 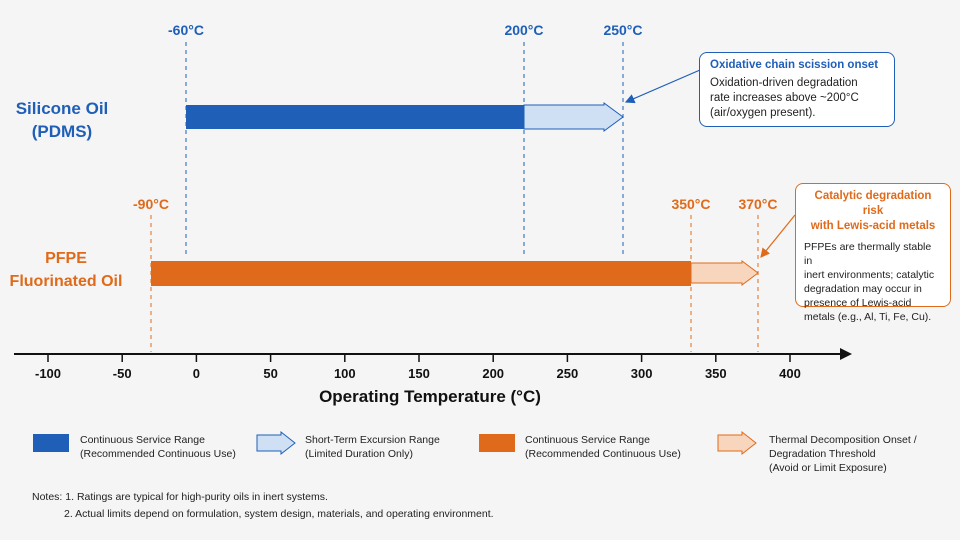 What do you see at coordinates (270, 373) in the screenshot?
I see `x-axis-tick-label: 50` at bounding box center [270, 373].